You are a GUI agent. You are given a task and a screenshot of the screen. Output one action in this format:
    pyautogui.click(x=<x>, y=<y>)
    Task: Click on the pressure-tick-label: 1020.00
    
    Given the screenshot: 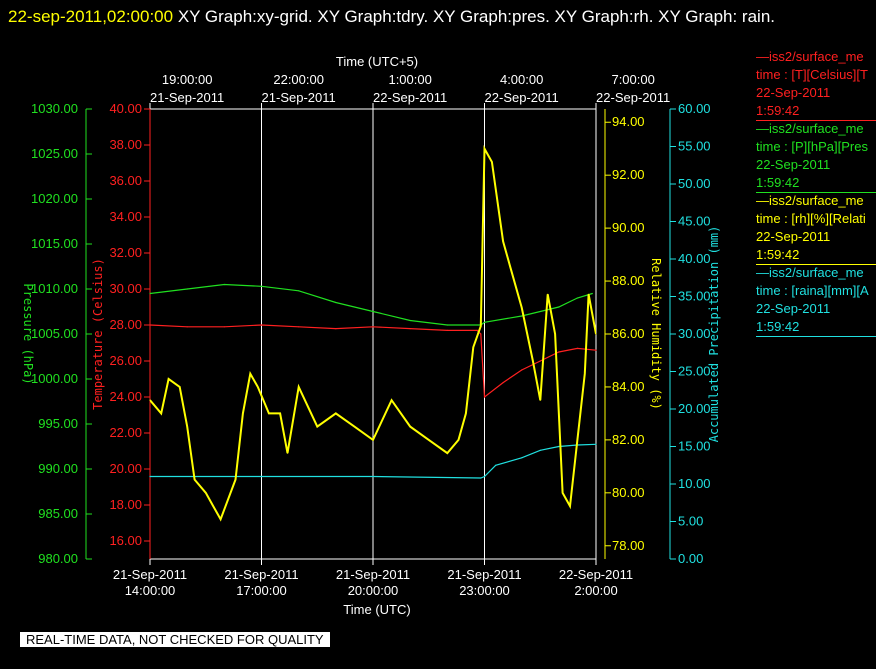 What is the action you would take?
    pyautogui.click(x=54, y=198)
    